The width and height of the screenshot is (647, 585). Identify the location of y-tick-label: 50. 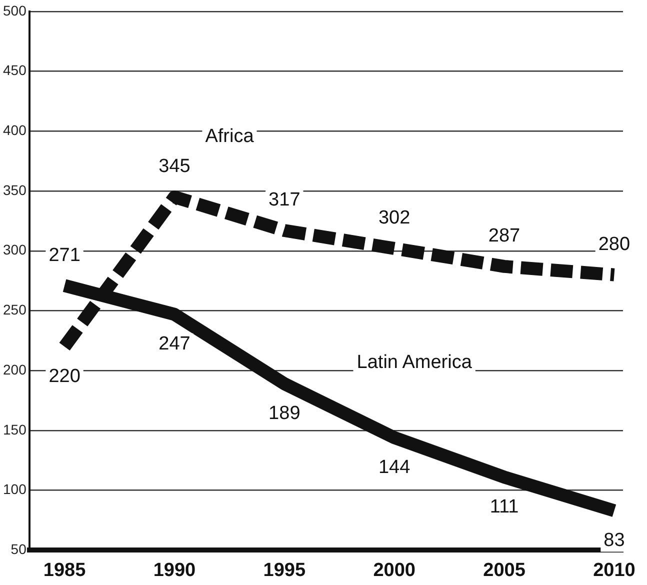
(18, 549).